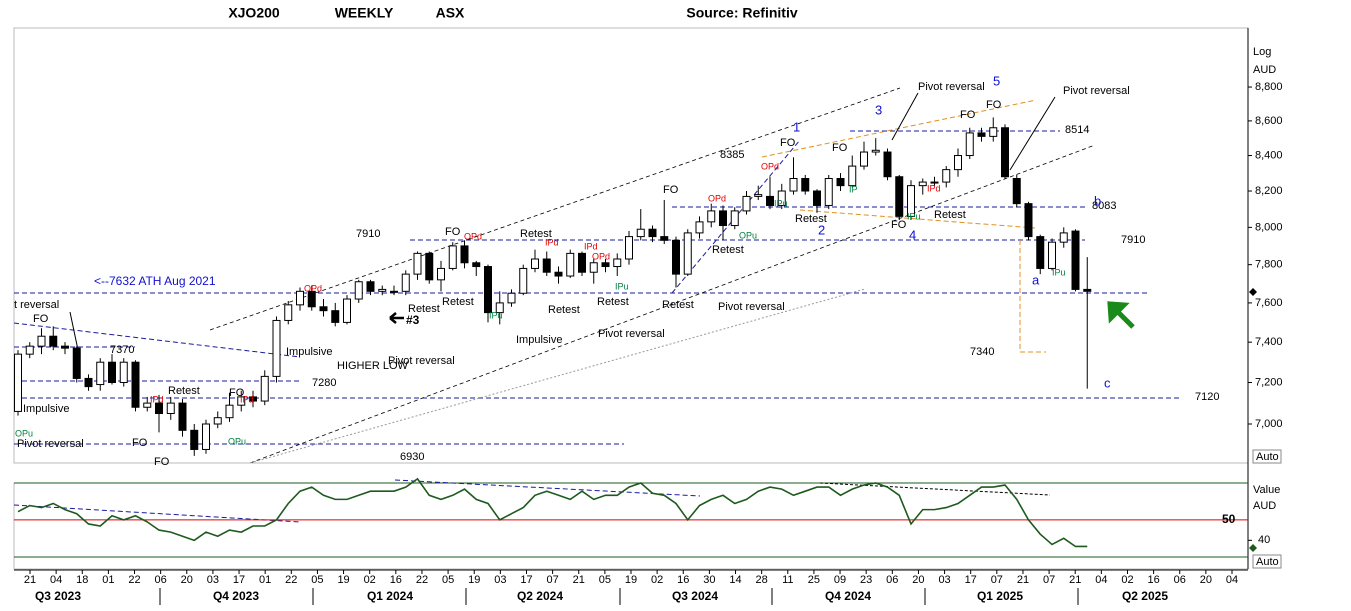  What do you see at coordinates (291, 580) in the screenshot?
I see `x-tick-label: 22` at bounding box center [291, 580].